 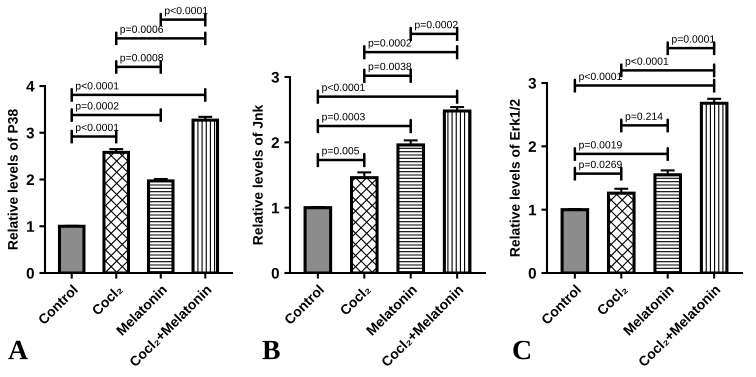 I want to click on annotation: p=0.0019, so click(x=600, y=146).